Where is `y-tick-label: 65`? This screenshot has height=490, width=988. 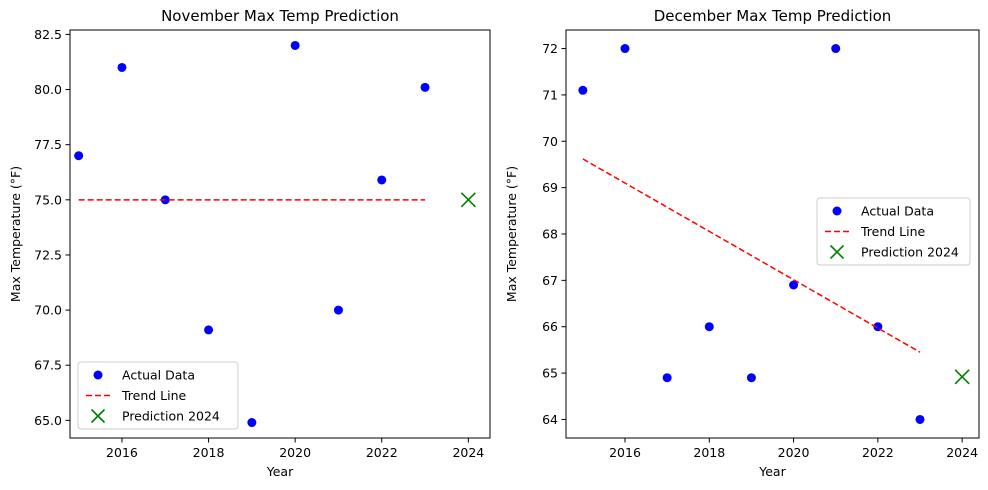
y-tick-label: 65 is located at coordinates (550, 373).